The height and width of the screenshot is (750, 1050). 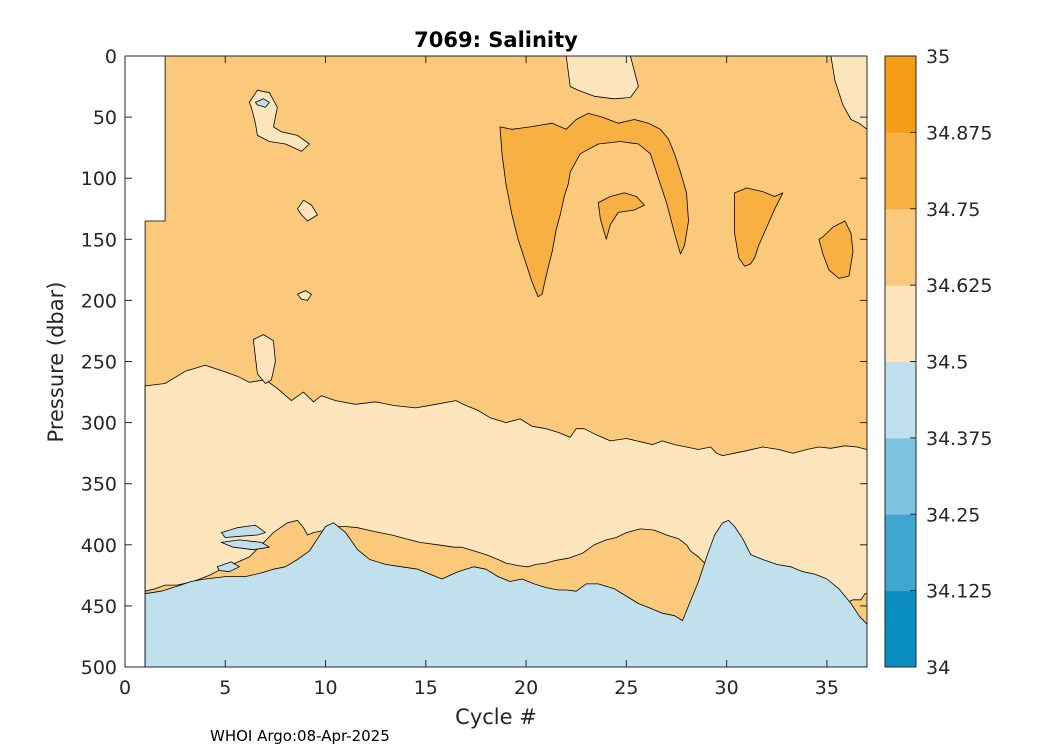 What do you see at coordinates (56, 362) in the screenshot?
I see `y-axis-label: Pressure (dbar)` at bounding box center [56, 362].